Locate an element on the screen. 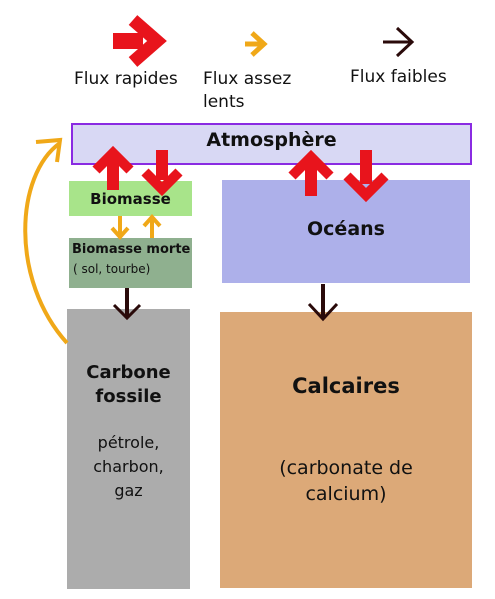 The image size is (495, 599). carbone-fossile-sub-line2: charbon, is located at coordinates (128, 466).